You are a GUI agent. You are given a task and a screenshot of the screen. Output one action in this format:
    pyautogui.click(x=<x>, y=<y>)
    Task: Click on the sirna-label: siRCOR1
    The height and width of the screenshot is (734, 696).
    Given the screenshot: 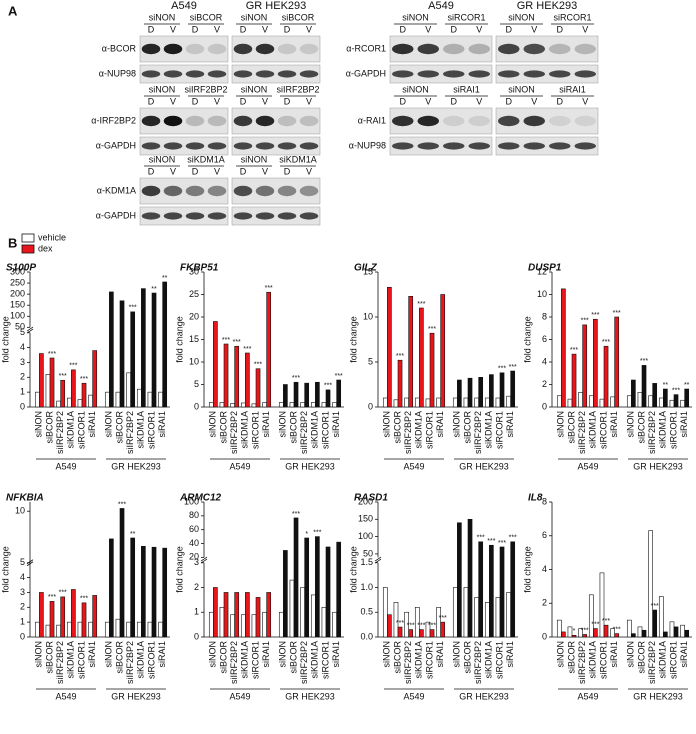 What is the action you would take?
    pyautogui.click(x=466, y=17)
    